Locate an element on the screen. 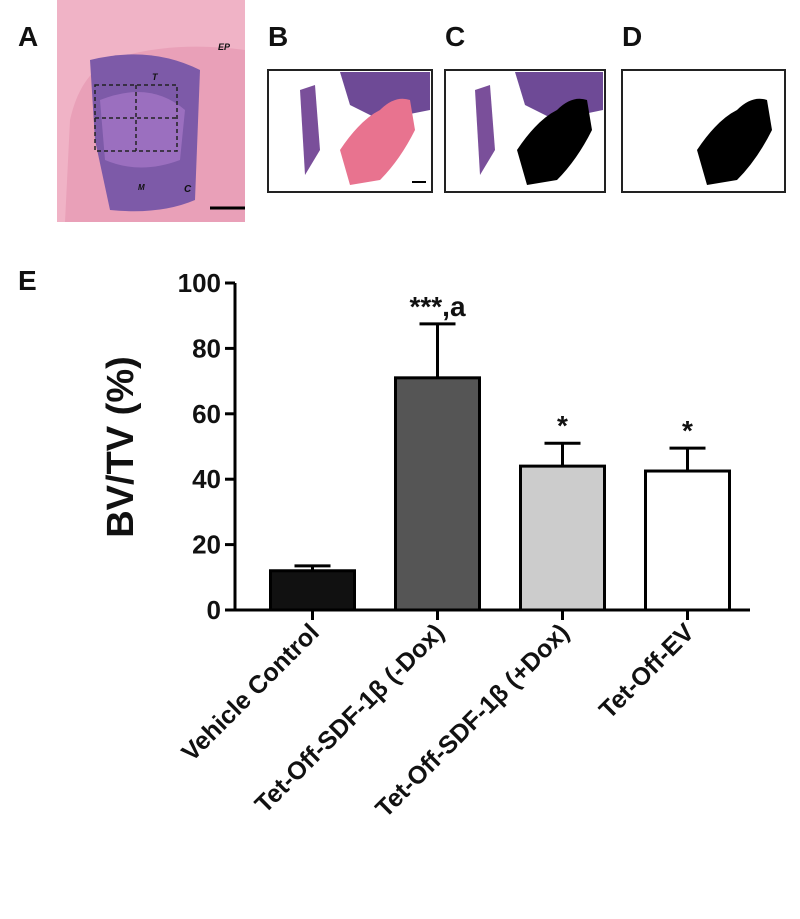 Image resolution: width=800 pixels, height=919 pixels. annotation: ***,a is located at coordinates (437, 306).